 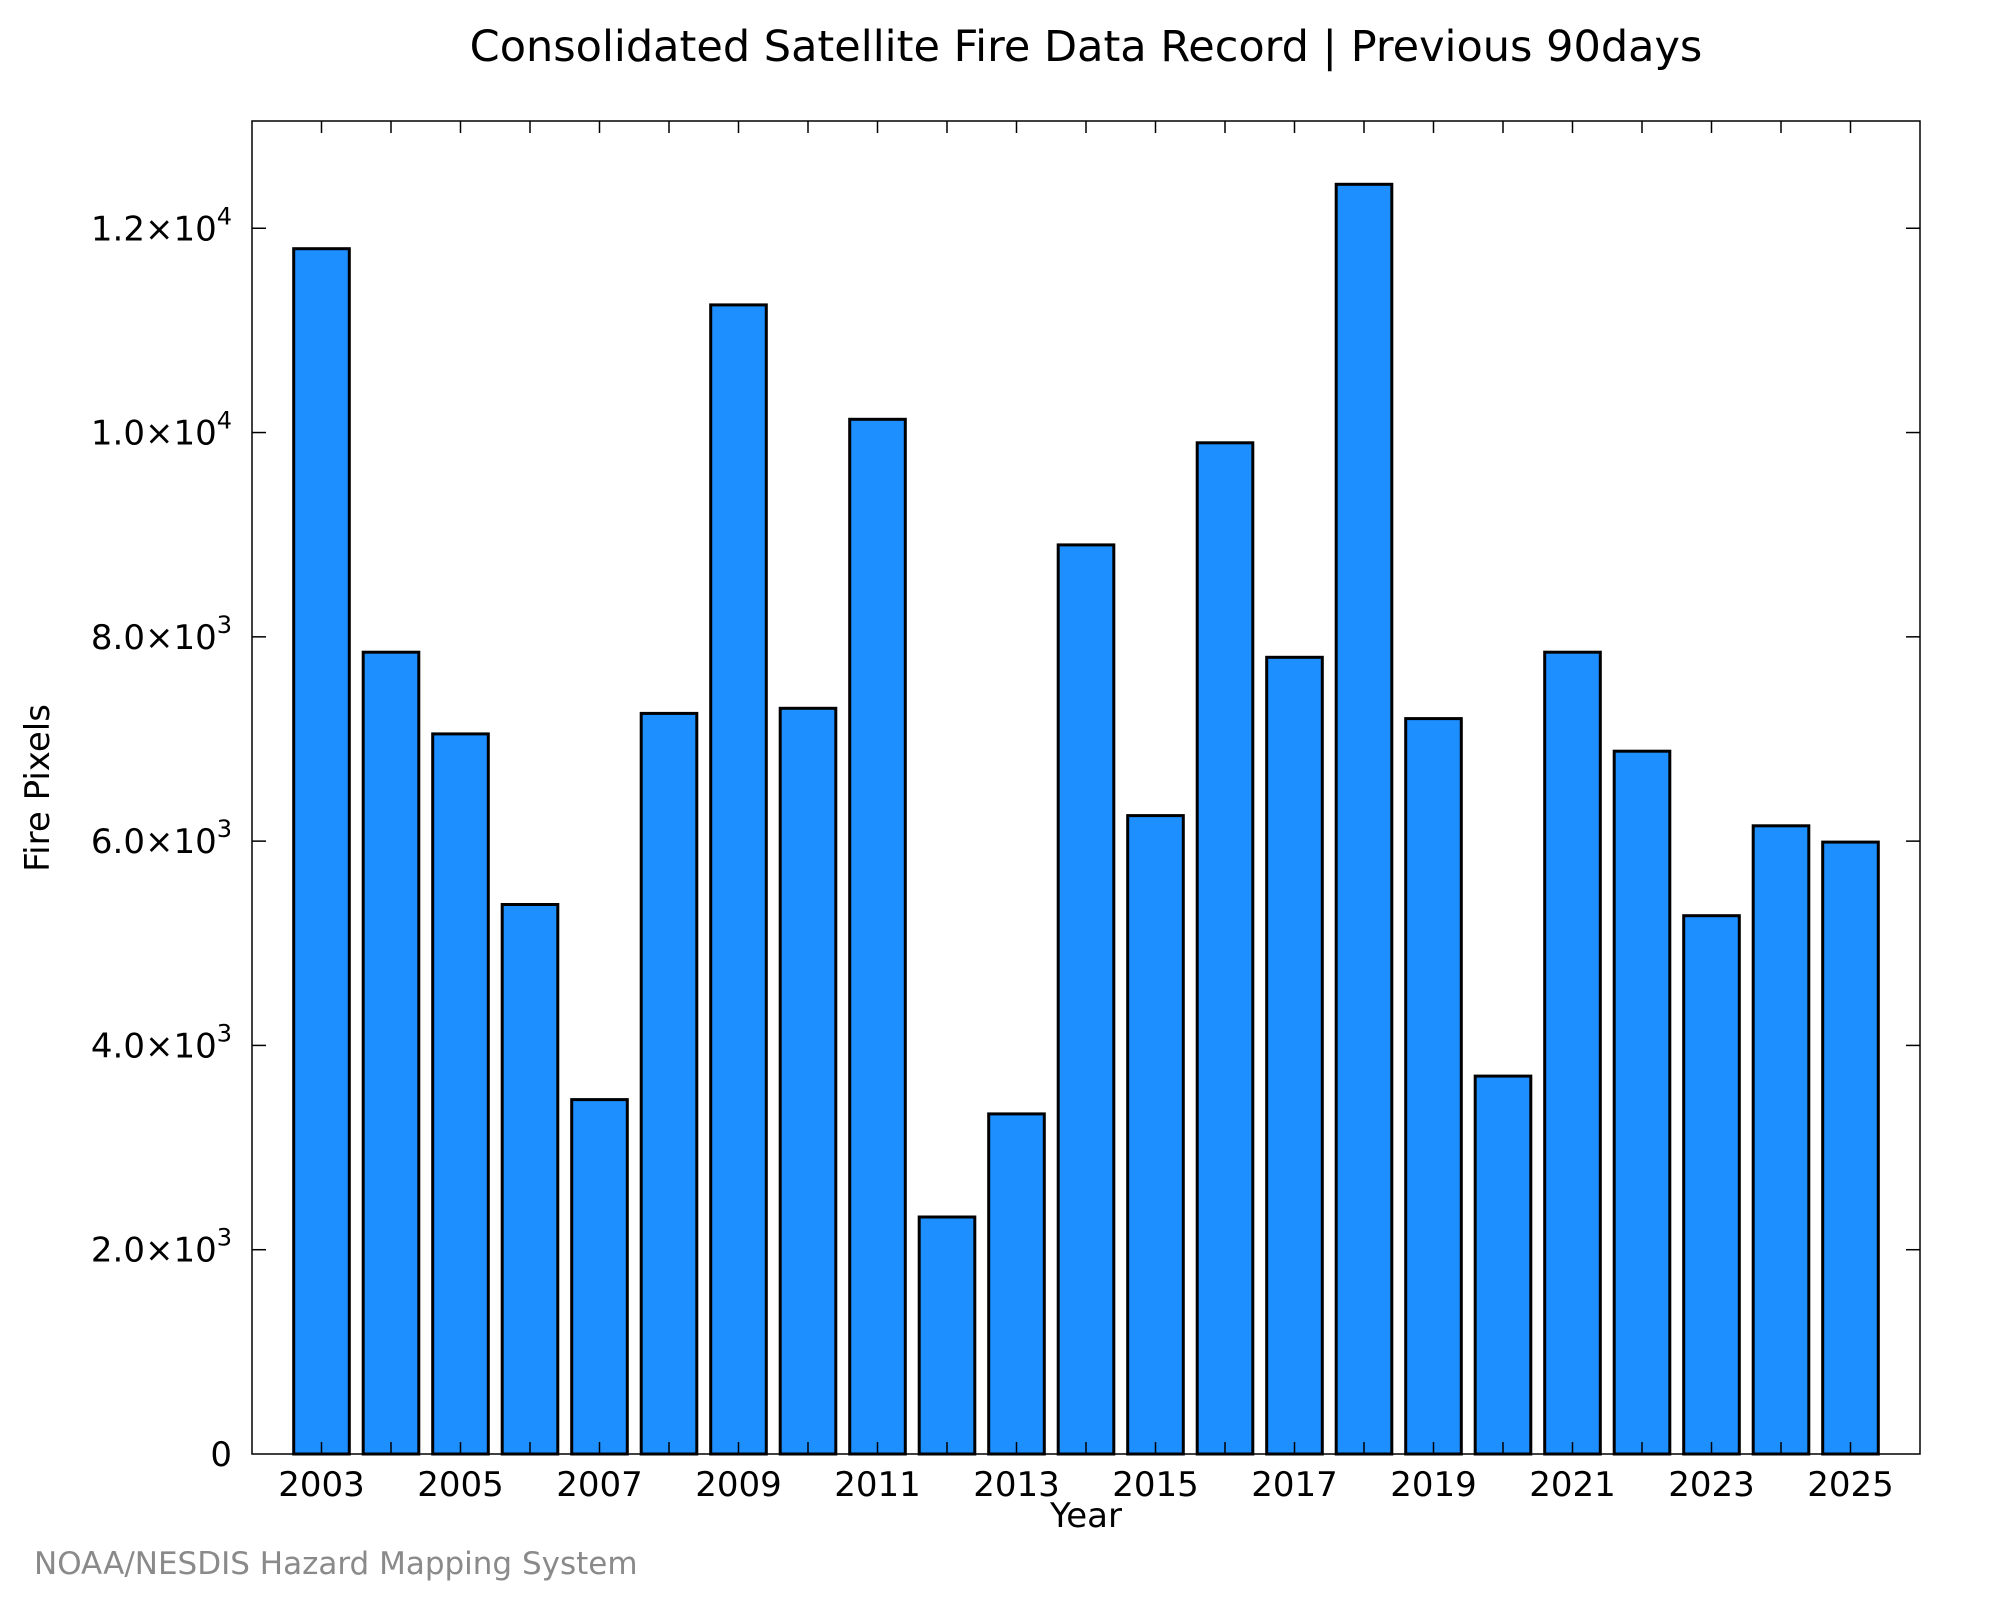 What do you see at coordinates (877, 936) in the screenshot?
I see `bar-2011` at bounding box center [877, 936].